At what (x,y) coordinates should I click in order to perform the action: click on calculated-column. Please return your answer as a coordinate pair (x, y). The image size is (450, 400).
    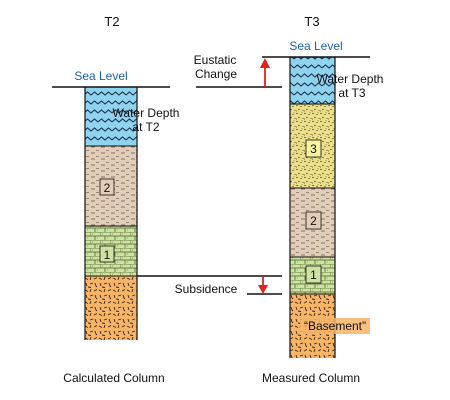
    Looking at the image, I should click on (111, 213).